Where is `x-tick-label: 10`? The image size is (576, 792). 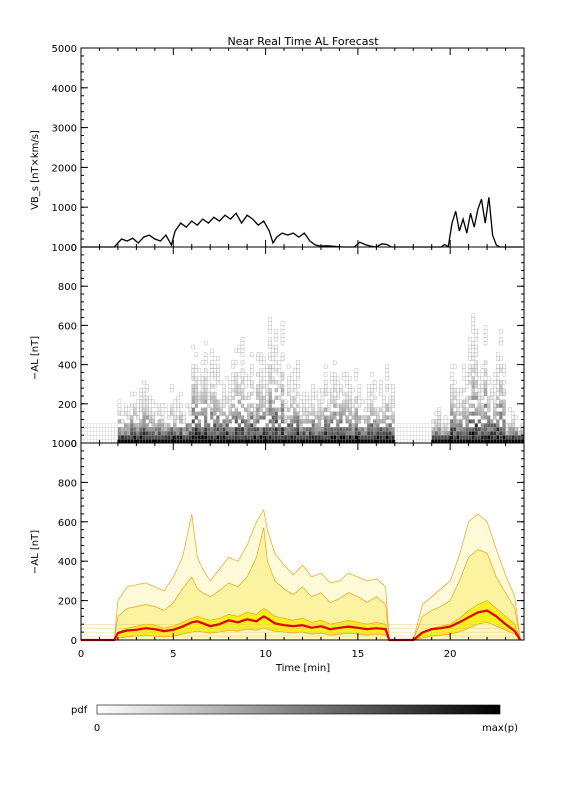 x-tick-label: 10 is located at coordinates (265, 654).